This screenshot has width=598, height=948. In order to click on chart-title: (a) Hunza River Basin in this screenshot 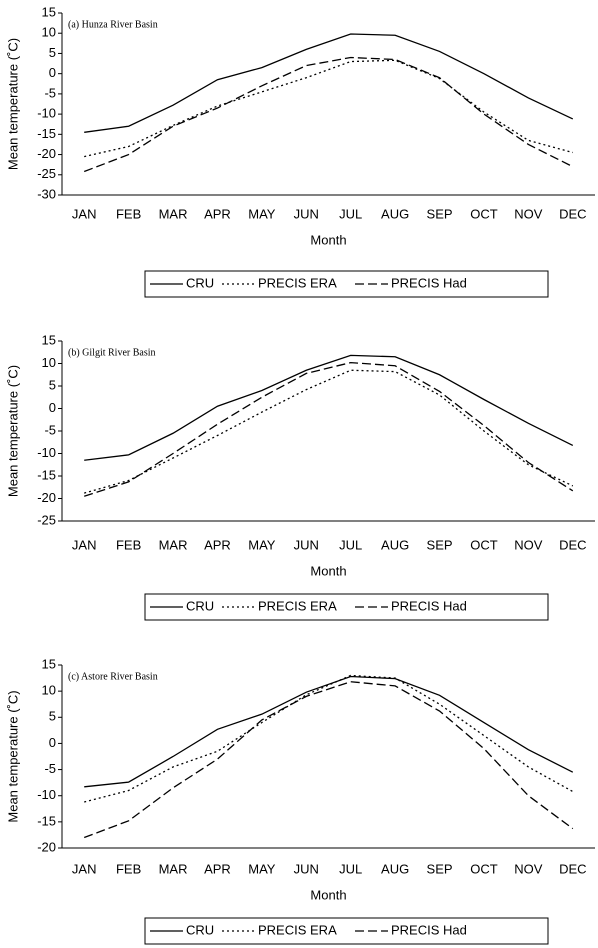, I will do `click(113, 24)`.